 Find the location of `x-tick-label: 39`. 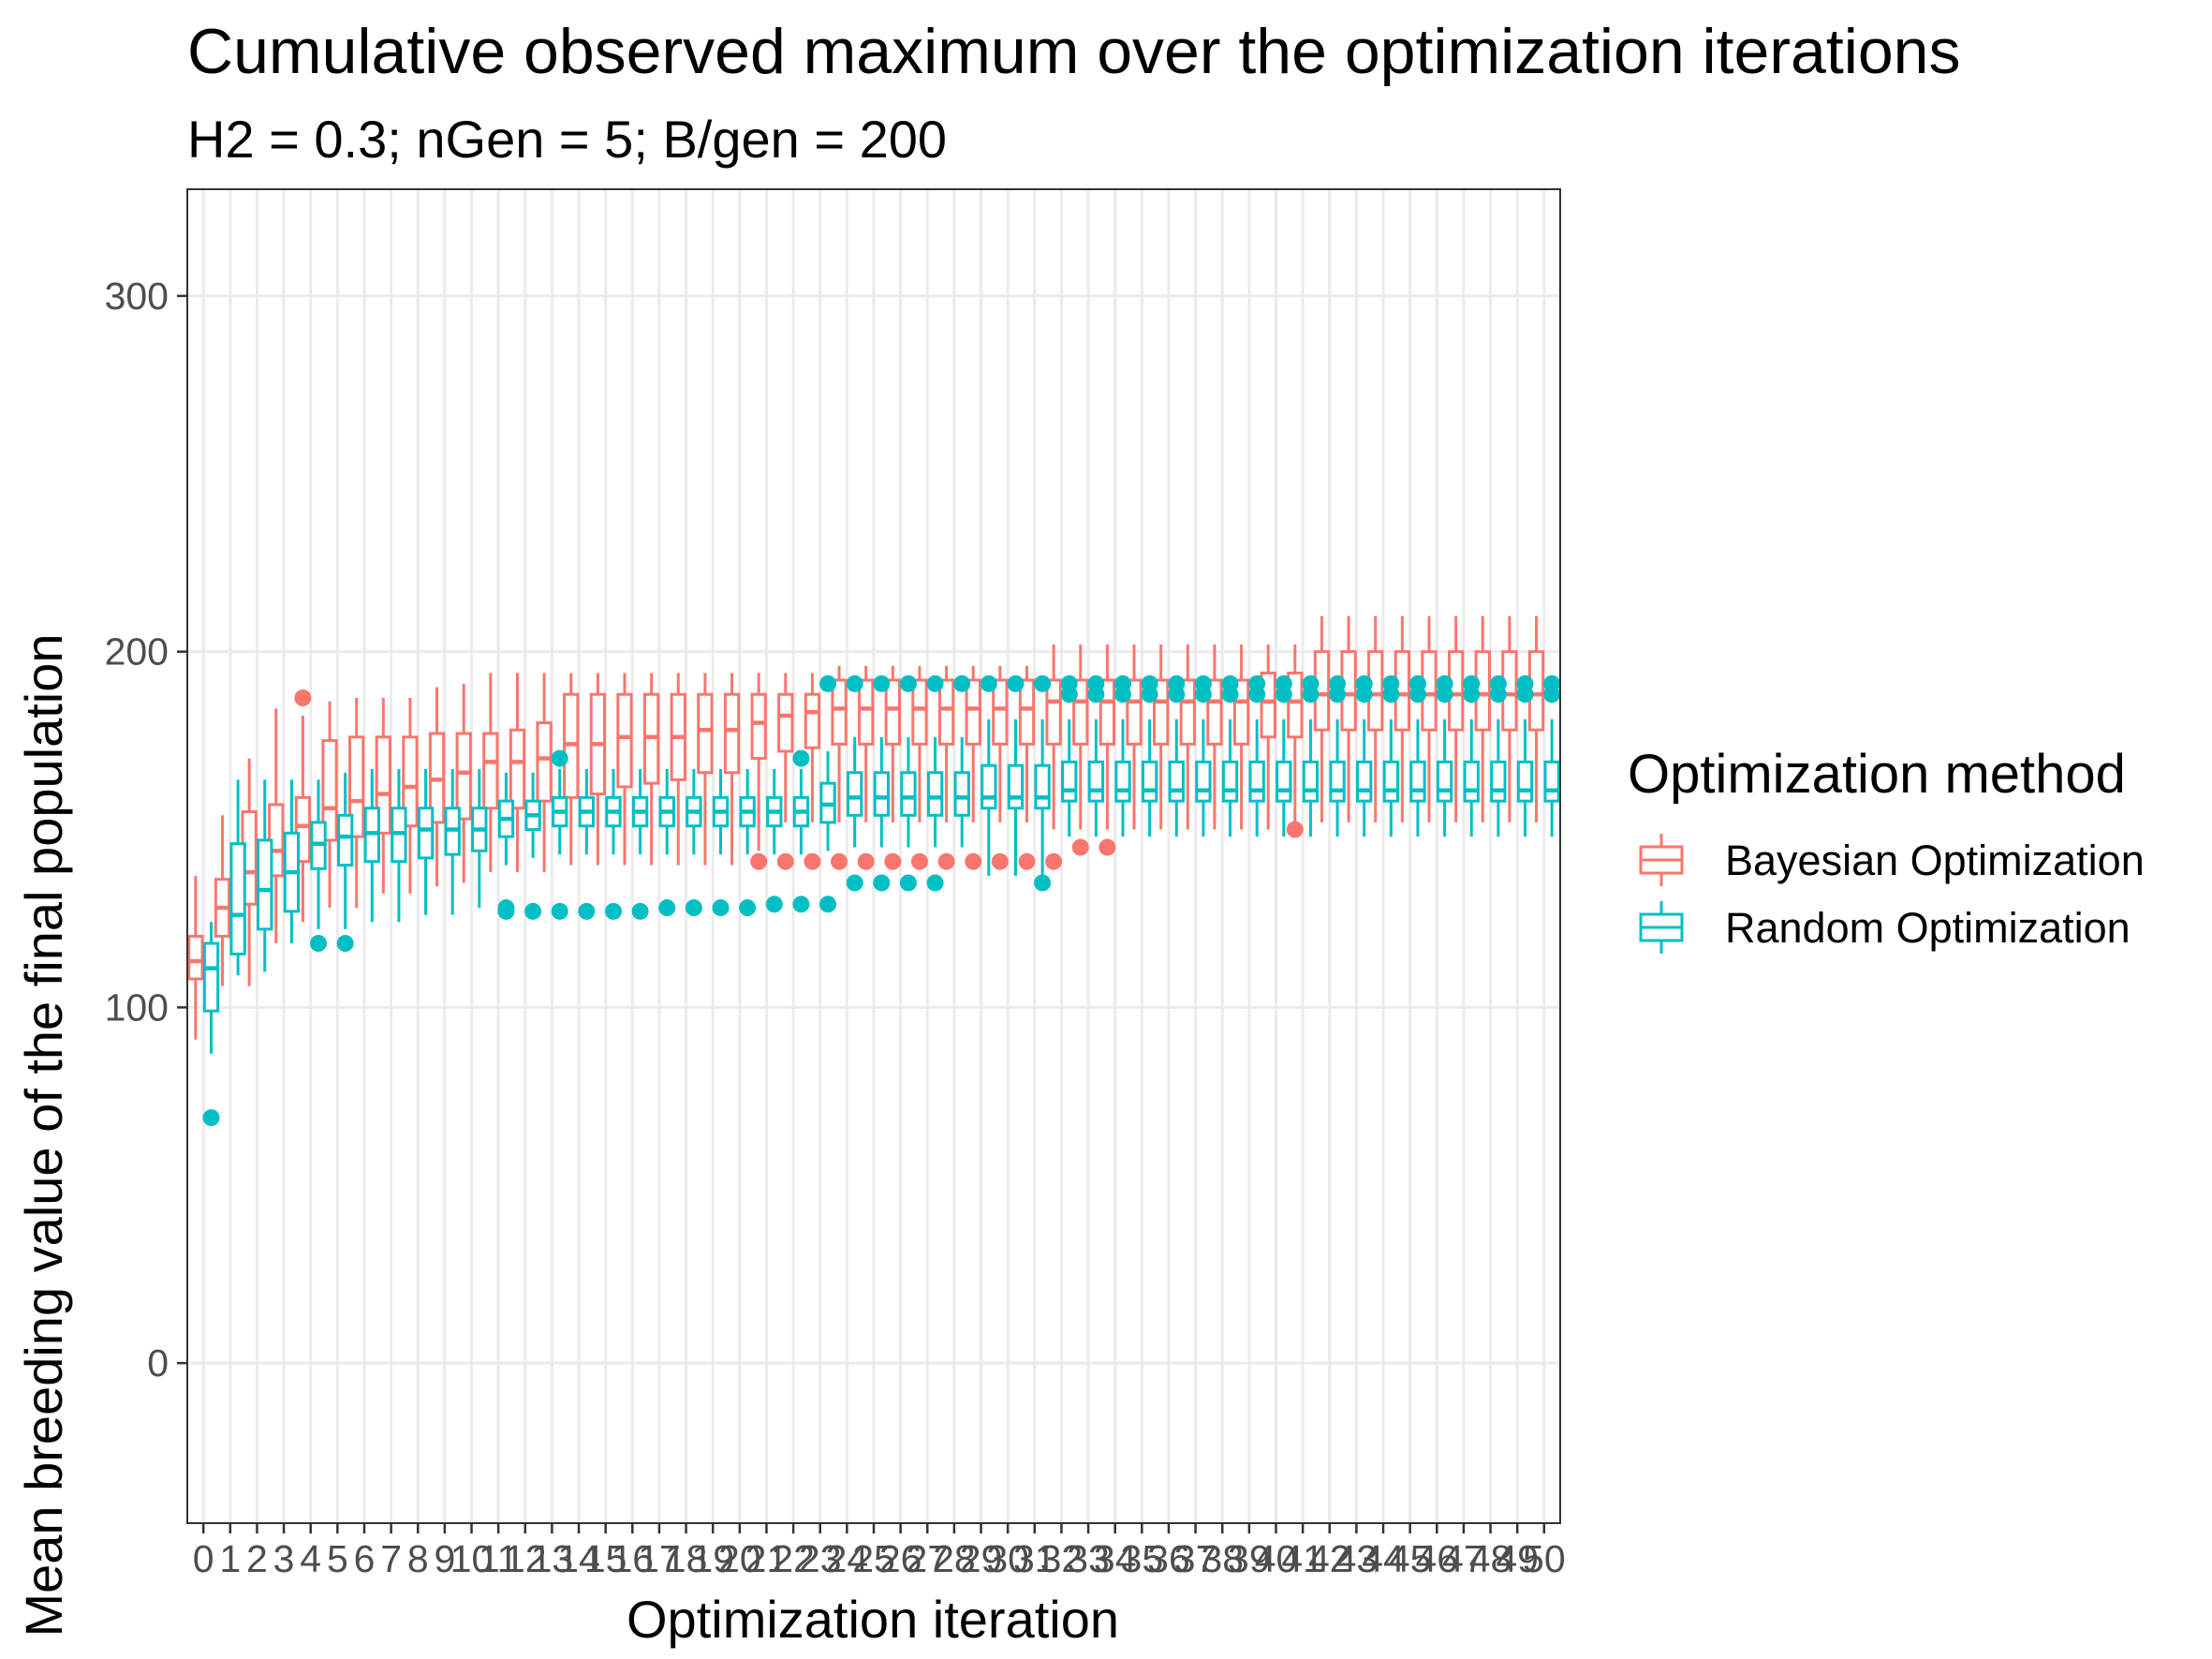

x-tick-label: 39 is located at coordinates (1249, 1558).